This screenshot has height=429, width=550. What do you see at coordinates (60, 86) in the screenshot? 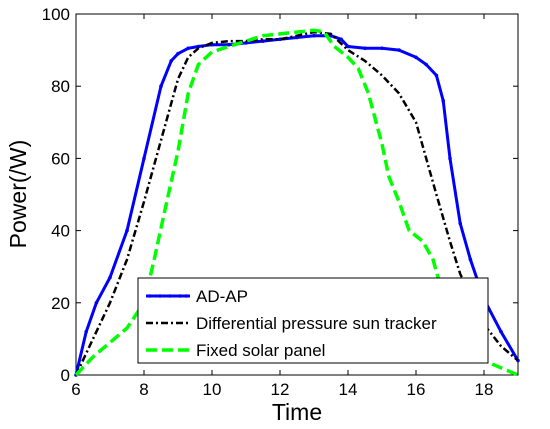
I see `y-tick-label: 80` at bounding box center [60, 86].